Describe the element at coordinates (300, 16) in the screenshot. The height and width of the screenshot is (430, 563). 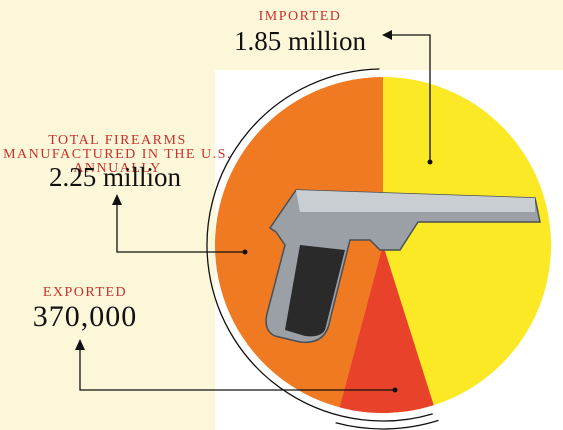
I see `category-label: IMPORTED` at that location.